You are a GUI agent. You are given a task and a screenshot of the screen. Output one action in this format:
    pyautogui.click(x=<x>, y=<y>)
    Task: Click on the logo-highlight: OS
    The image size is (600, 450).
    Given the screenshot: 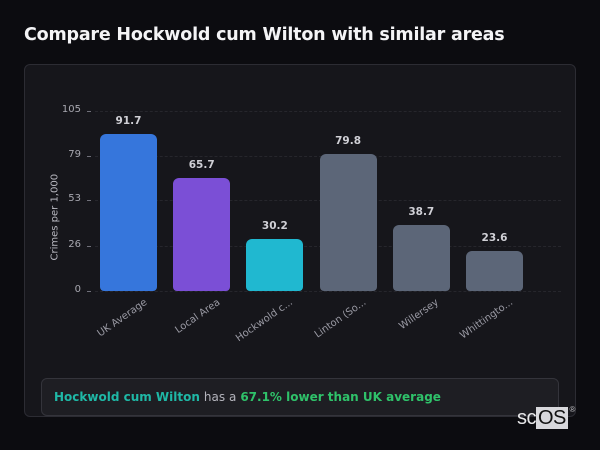 What is the action you would take?
    pyautogui.click(x=552, y=418)
    